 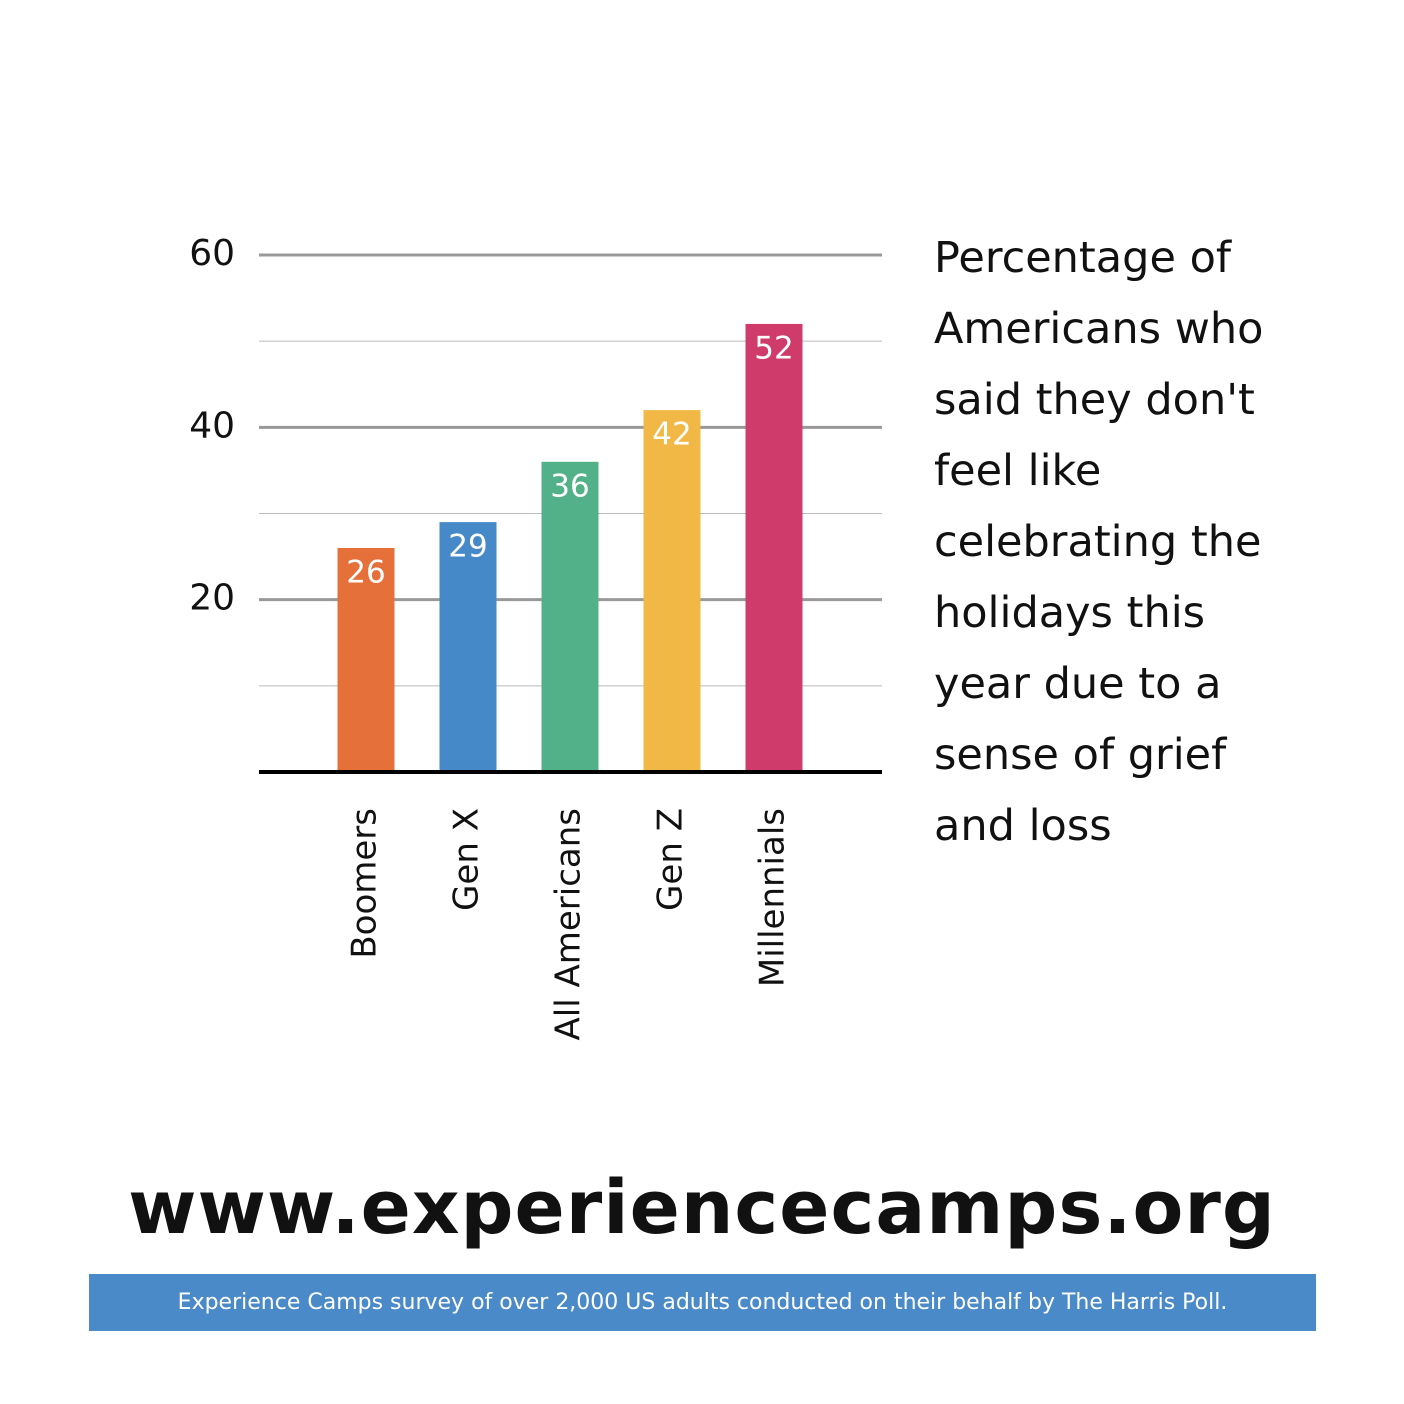 I want to click on value-label: 26, so click(x=365, y=572).